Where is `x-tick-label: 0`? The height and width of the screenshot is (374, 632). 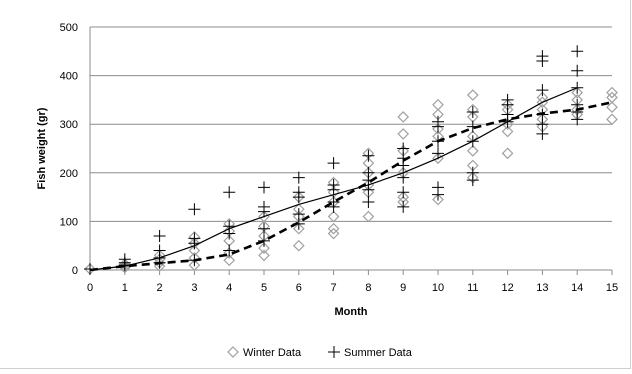 x-tick-label: 0 is located at coordinates (90, 288).